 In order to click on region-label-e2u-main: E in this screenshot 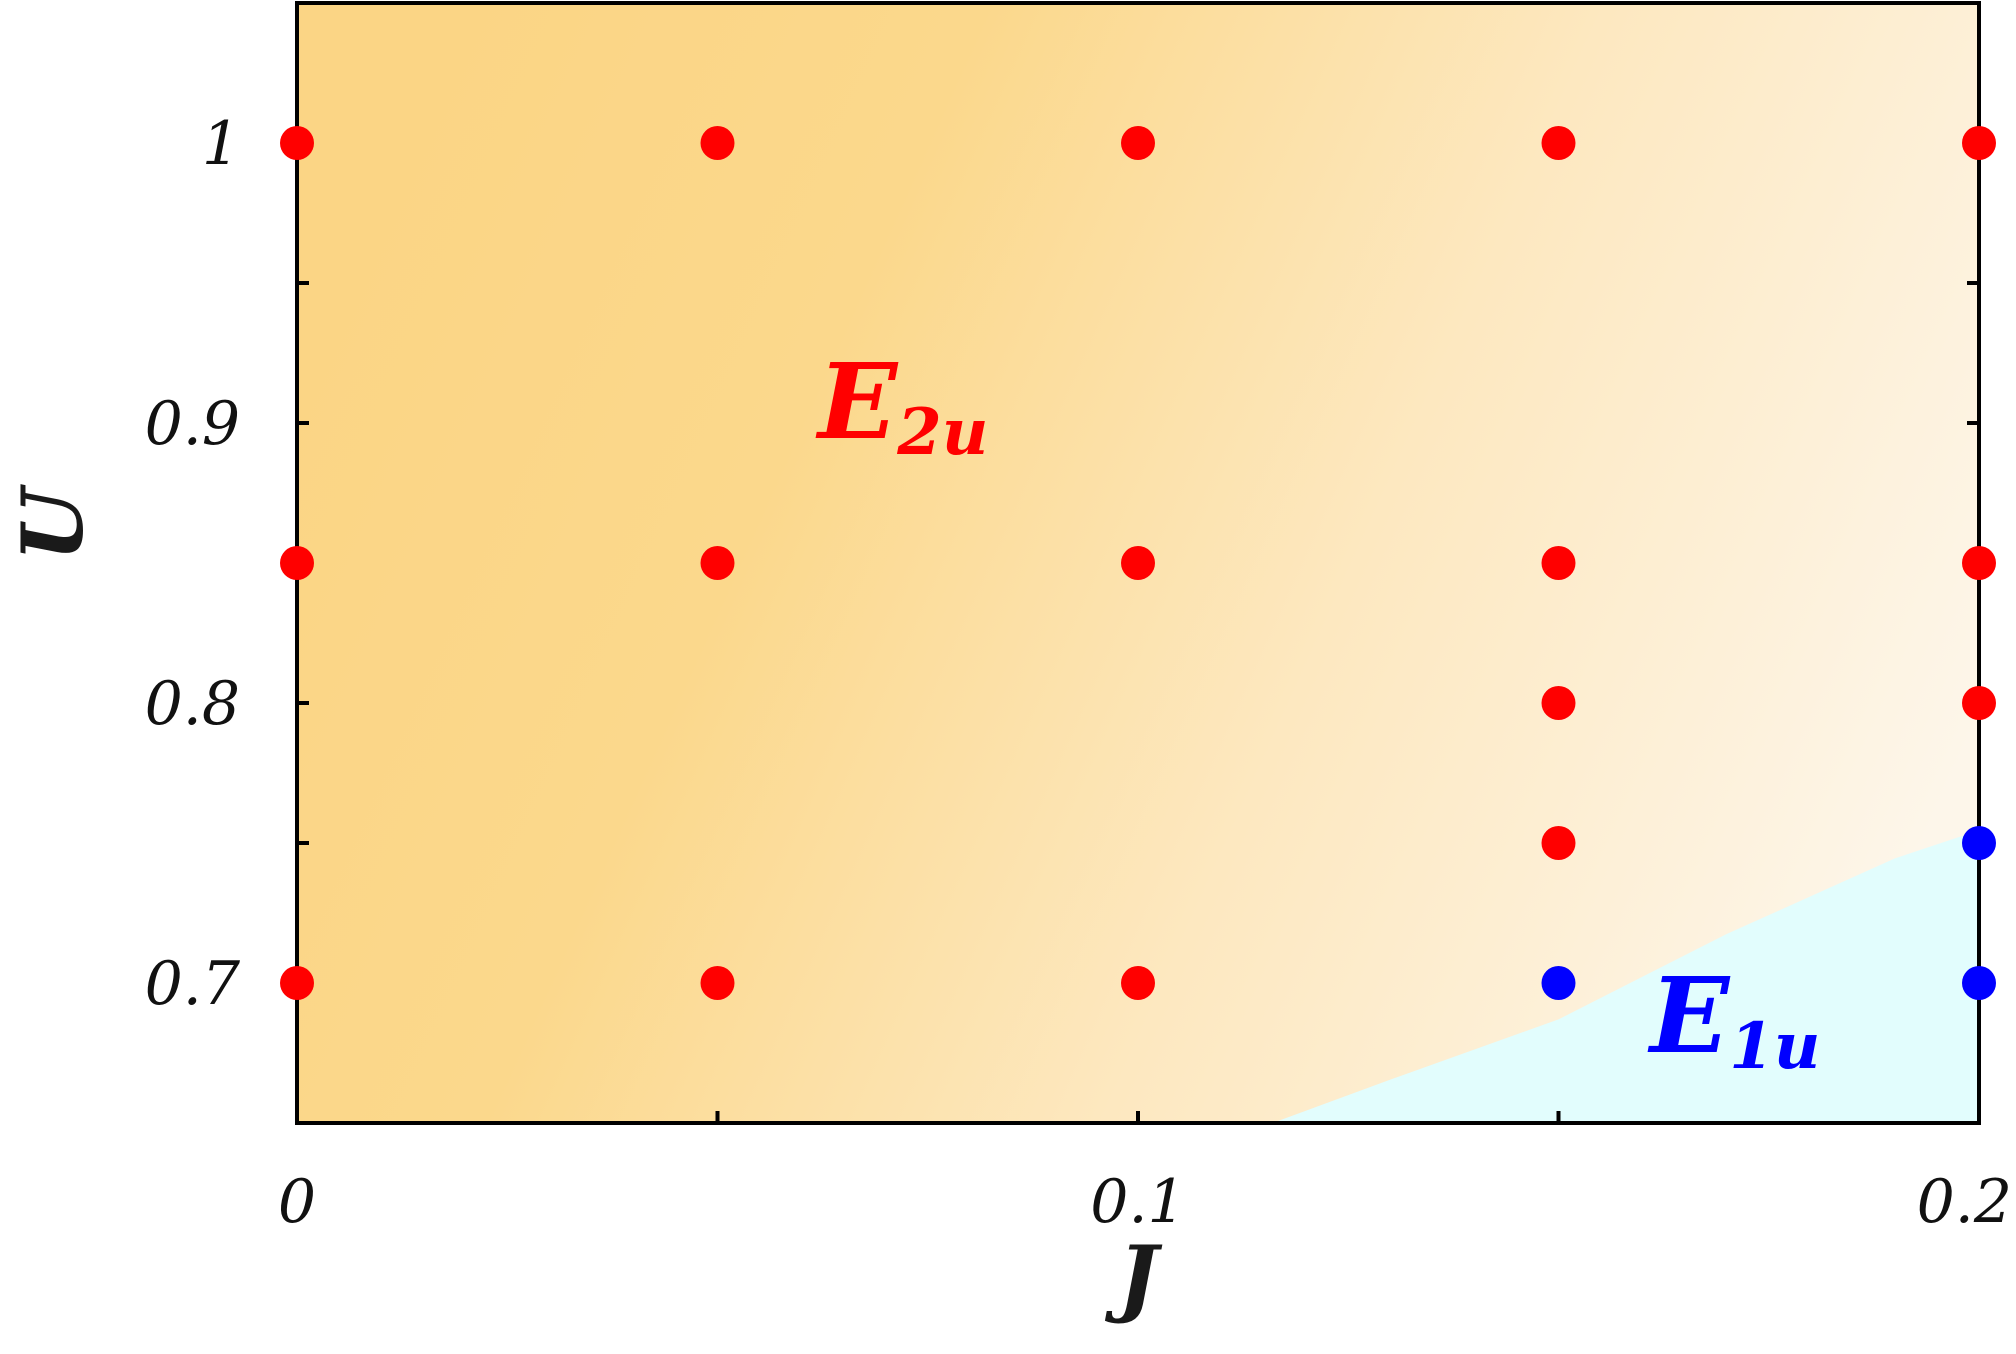, I will do `click(857, 401)`.